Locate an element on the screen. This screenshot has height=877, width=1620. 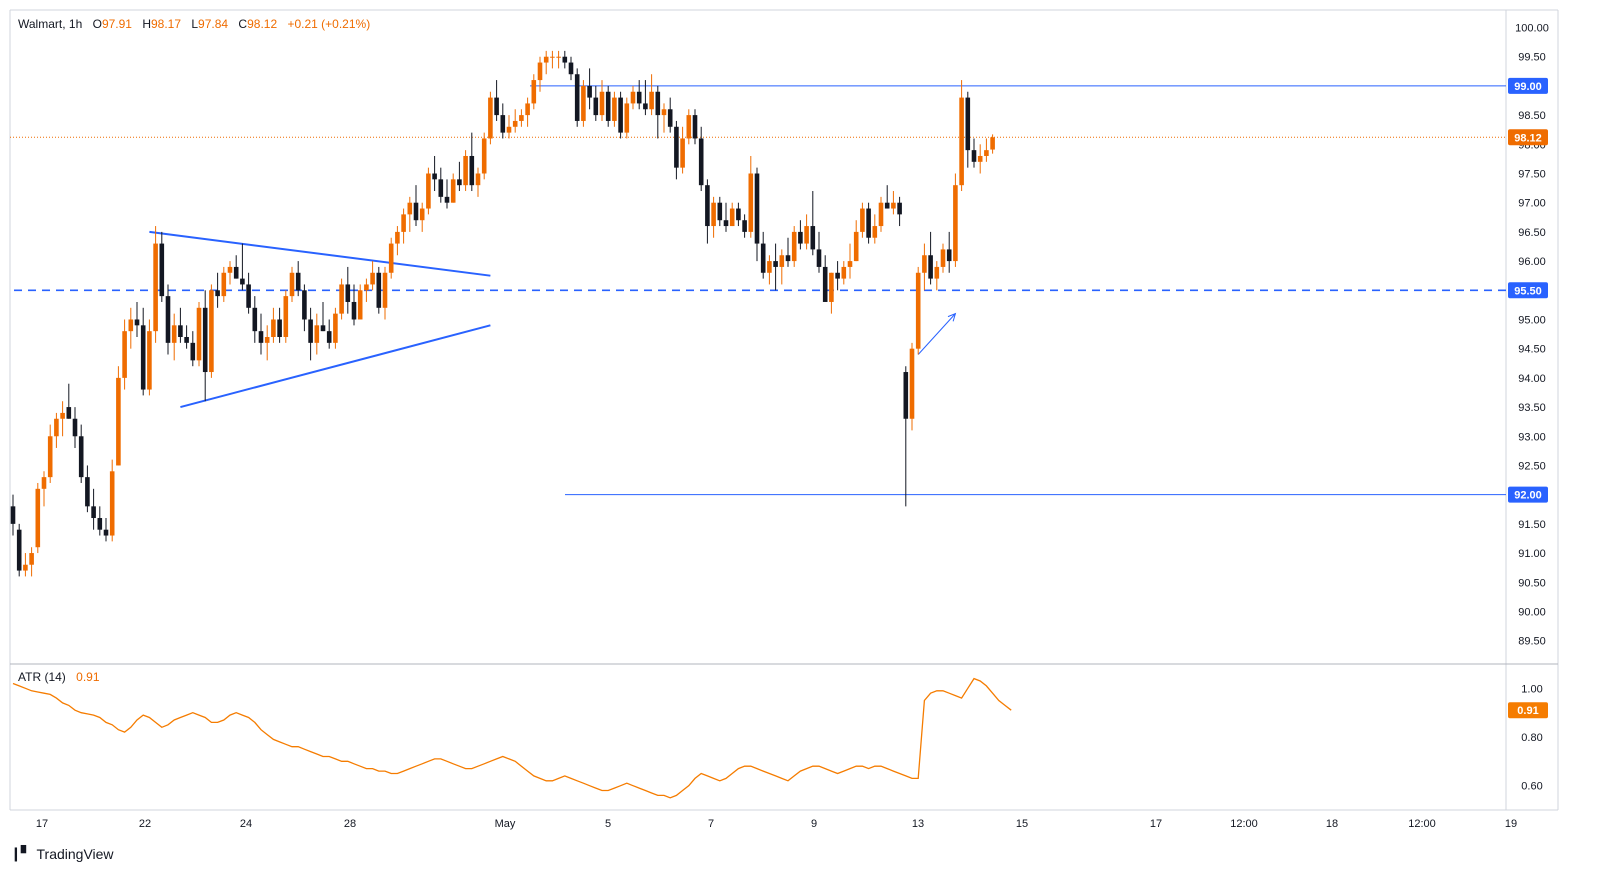
time-axis: 17 22 24 28 May 5 7 9 13 15 17 12:00 18 12:00 19 is located at coordinates (776, 824).